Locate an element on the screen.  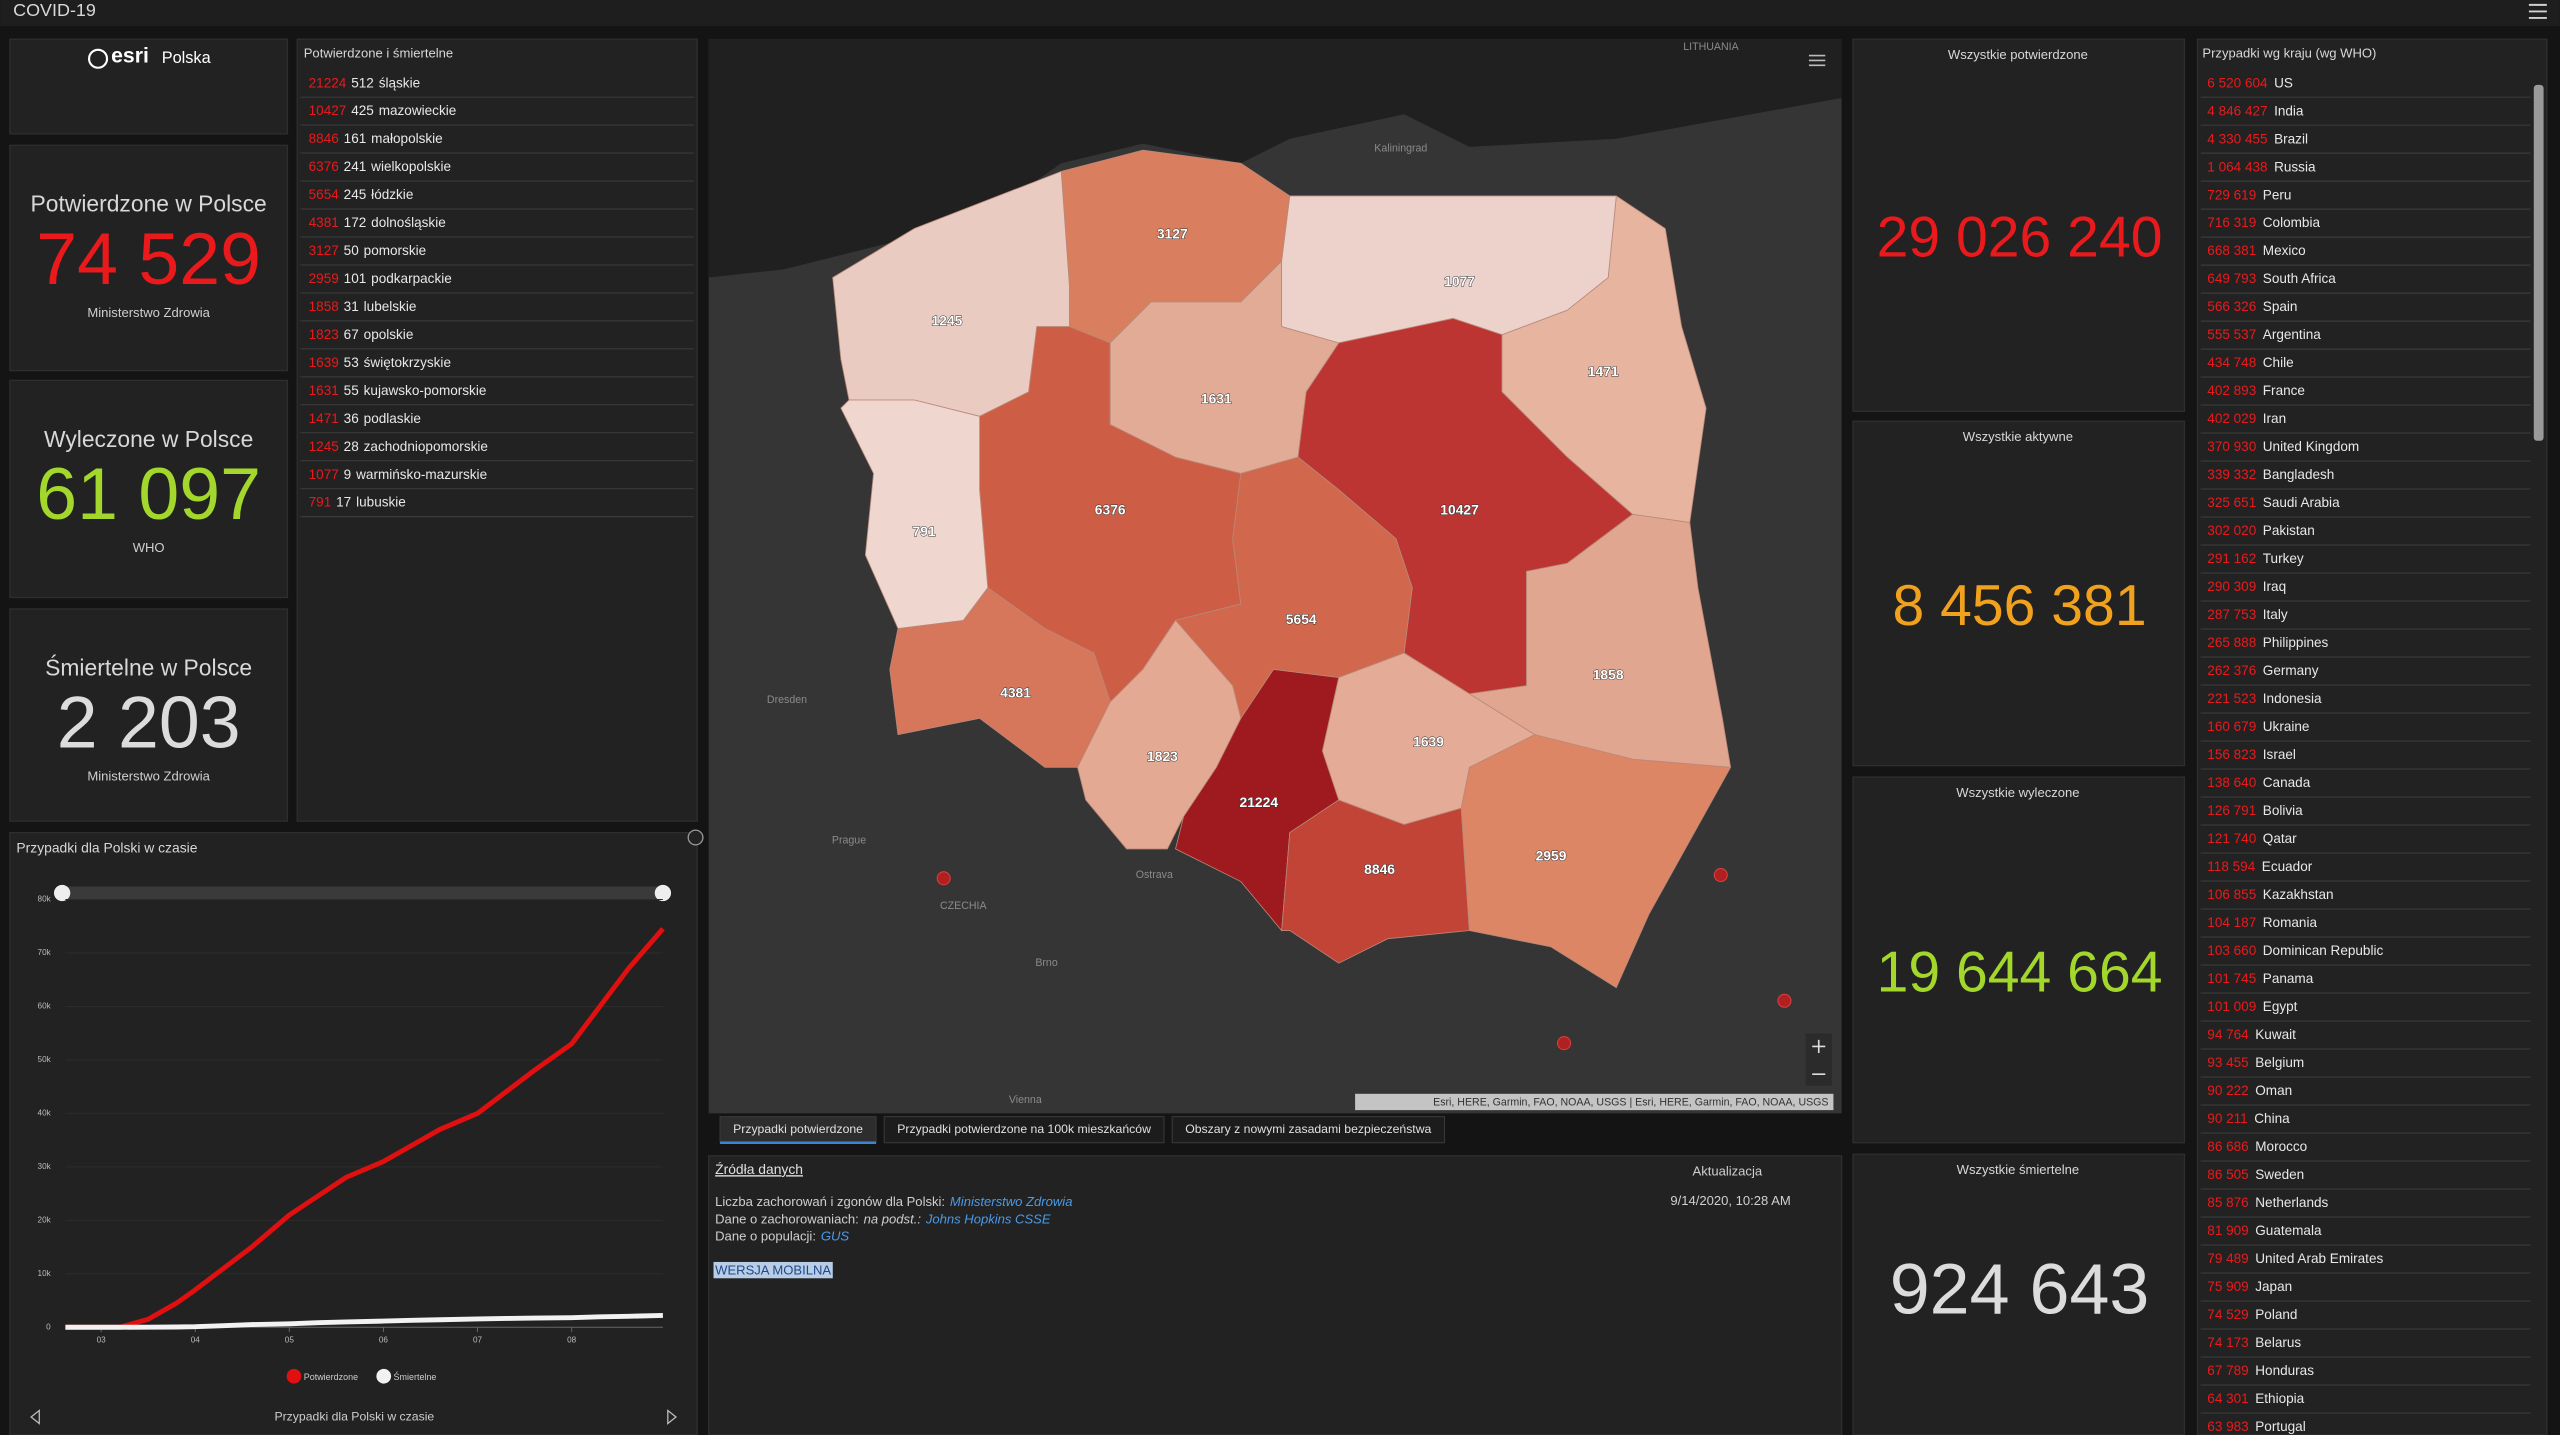
country-row: 302 020 Pakistan is located at coordinates (2260, 530).